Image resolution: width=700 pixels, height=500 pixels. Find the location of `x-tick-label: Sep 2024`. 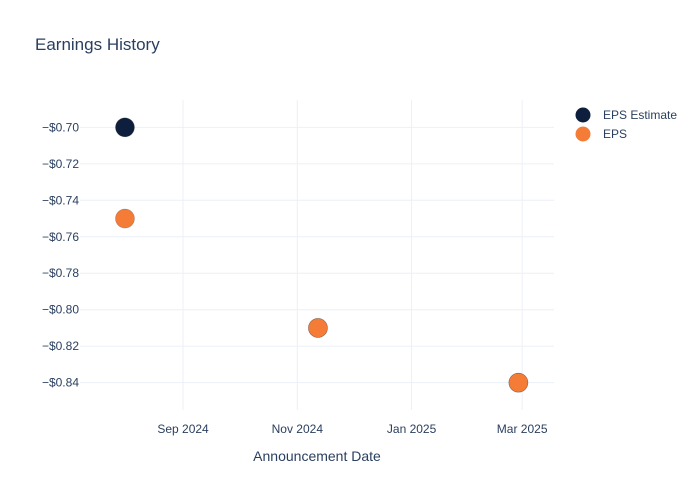

x-tick-label: Sep 2024 is located at coordinates (183, 429).